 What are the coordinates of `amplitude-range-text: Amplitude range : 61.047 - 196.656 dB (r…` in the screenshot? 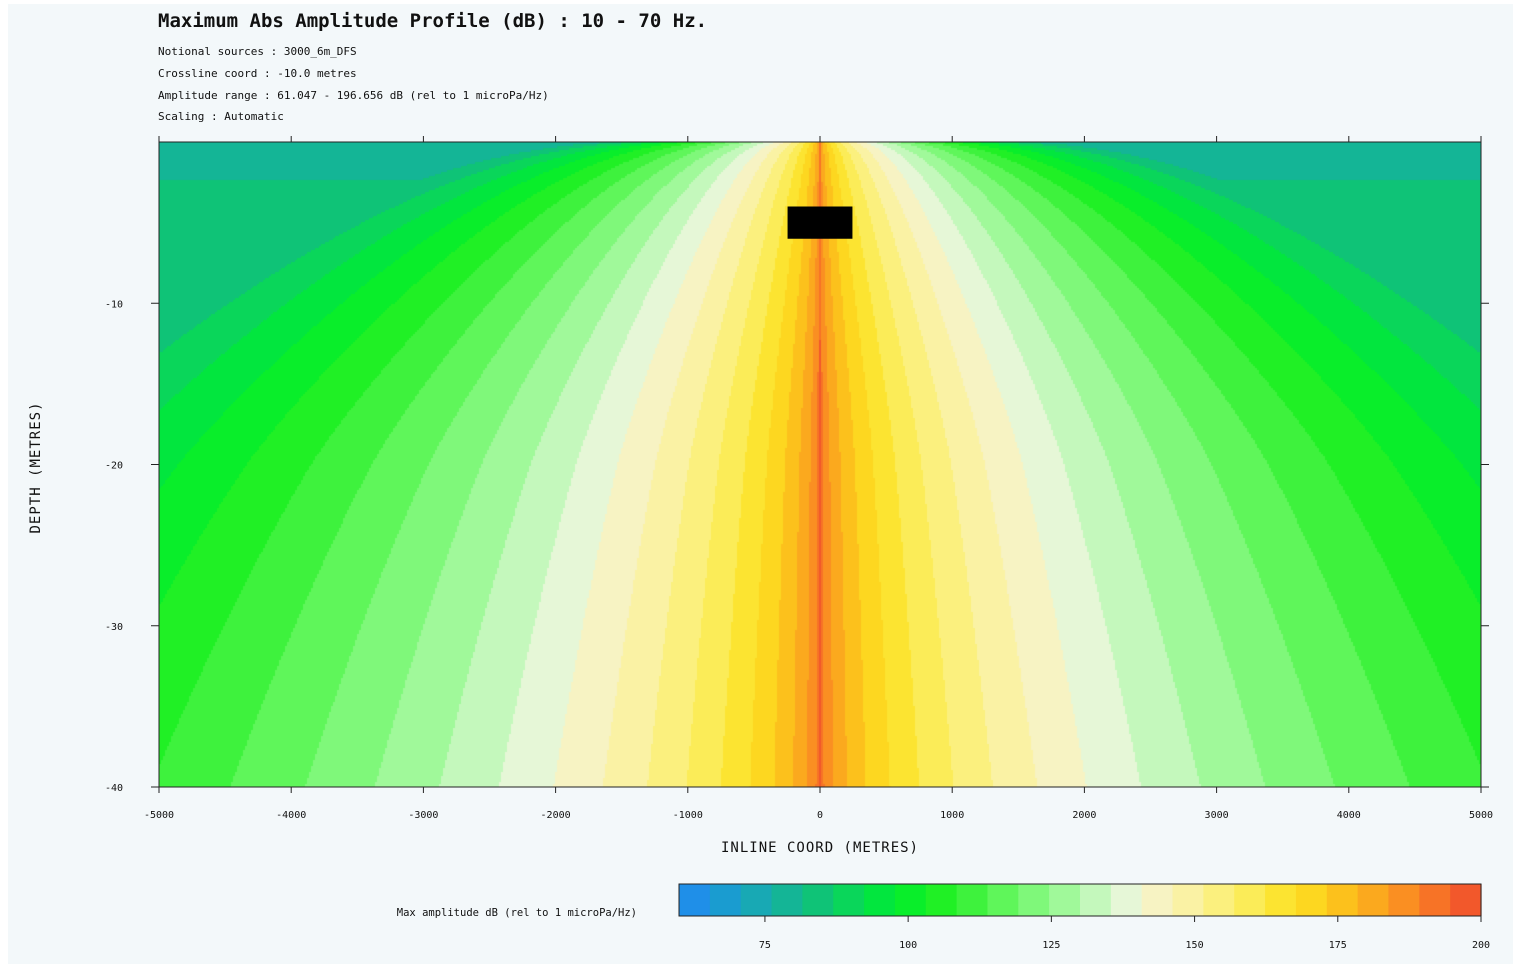 It's located at (353, 95).